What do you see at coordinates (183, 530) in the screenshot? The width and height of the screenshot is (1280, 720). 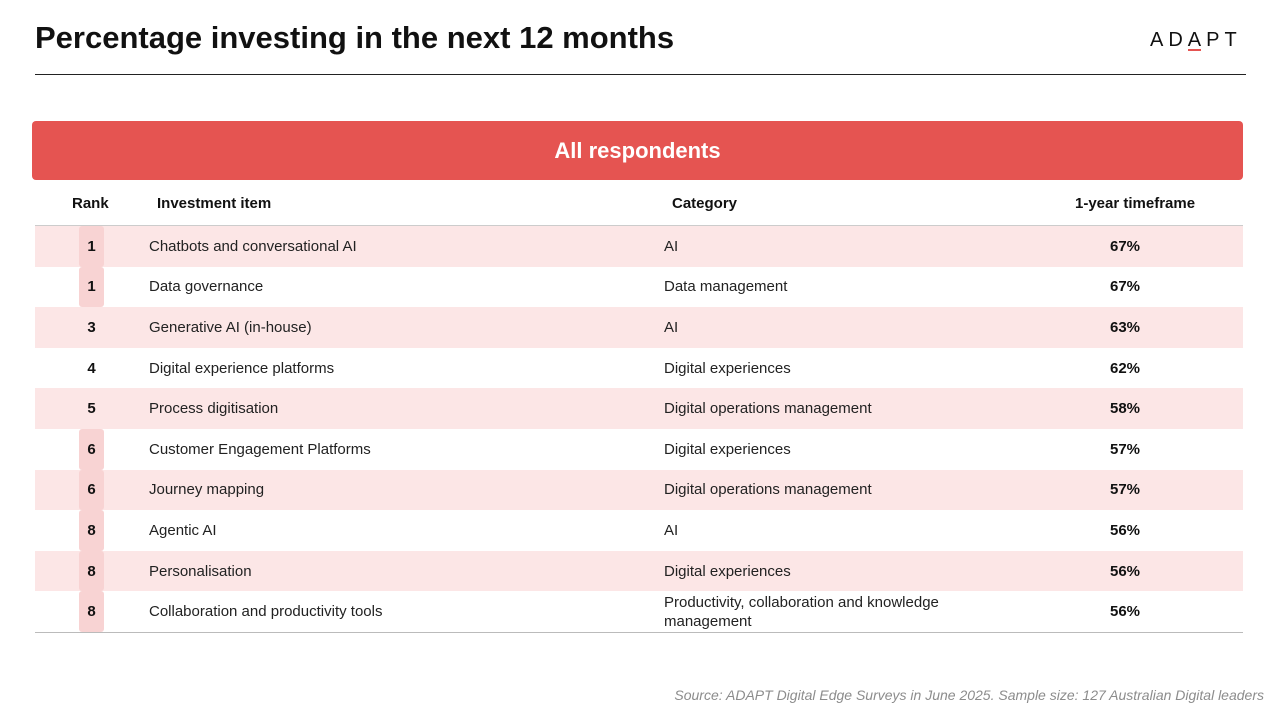 I see `investment-item-cell: Agentic AI` at bounding box center [183, 530].